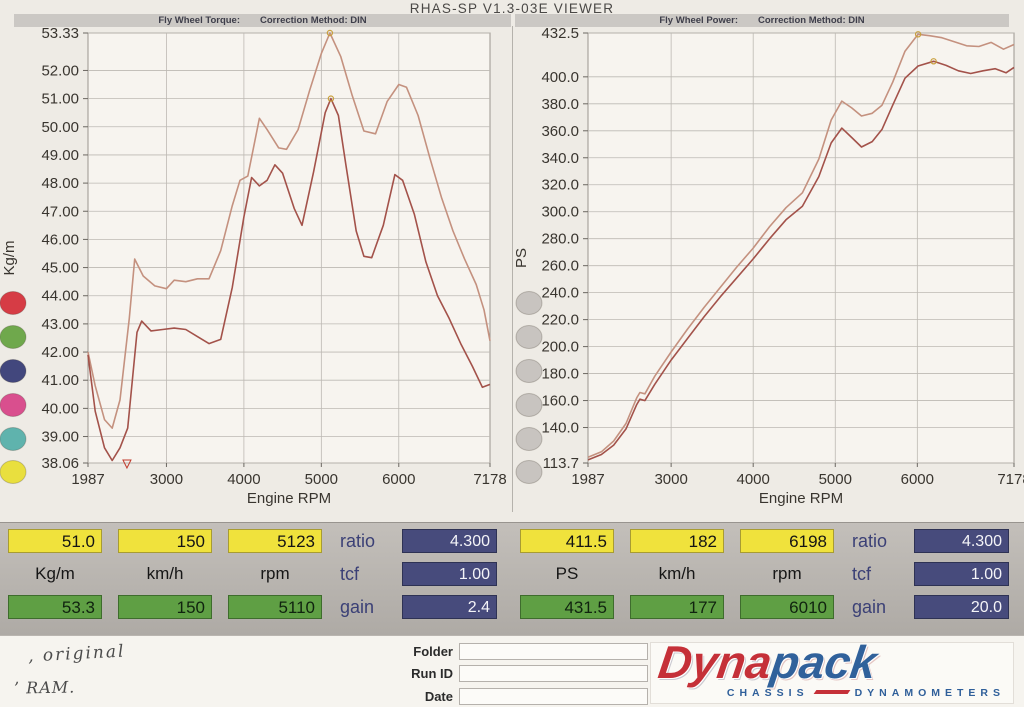  What do you see at coordinates (13, 303) in the screenshot?
I see `torque-run-slot-dot-red` at bounding box center [13, 303].